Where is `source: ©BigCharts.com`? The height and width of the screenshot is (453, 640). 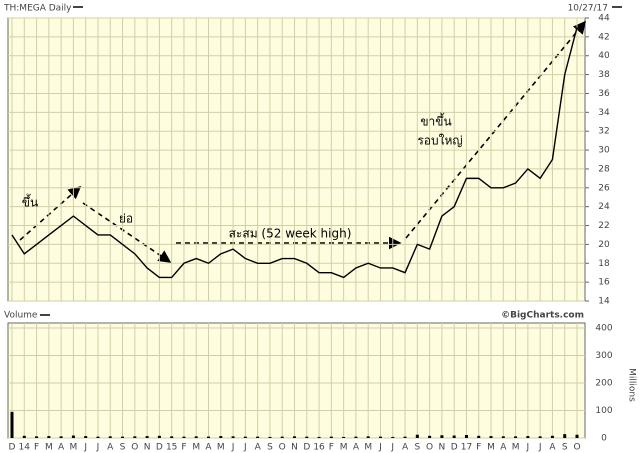 source: ©BigCharts.com is located at coordinates (542, 316).